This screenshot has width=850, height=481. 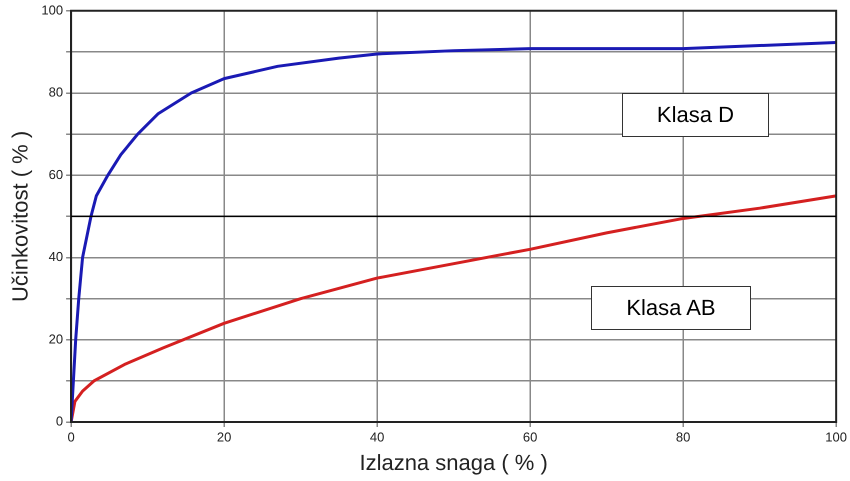 I want to click on y-axis-title: Učinkovitost ( % ), so click(x=19, y=216).